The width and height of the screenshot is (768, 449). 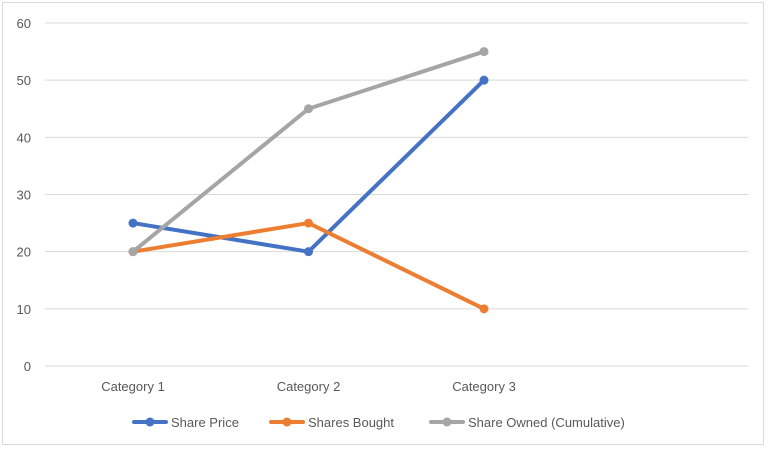 I want to click on x-category-label: Category 2, so click(x=309, y=386).